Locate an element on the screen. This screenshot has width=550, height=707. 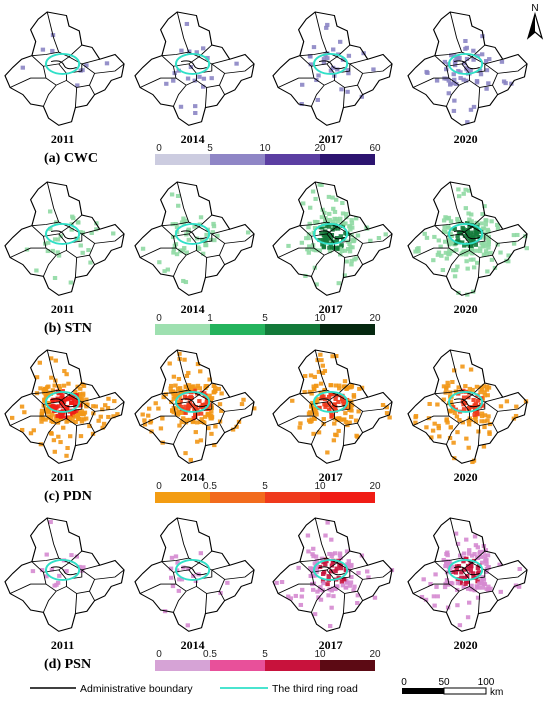
legend-tick-label: 60 is located at coordinates (375, 148).